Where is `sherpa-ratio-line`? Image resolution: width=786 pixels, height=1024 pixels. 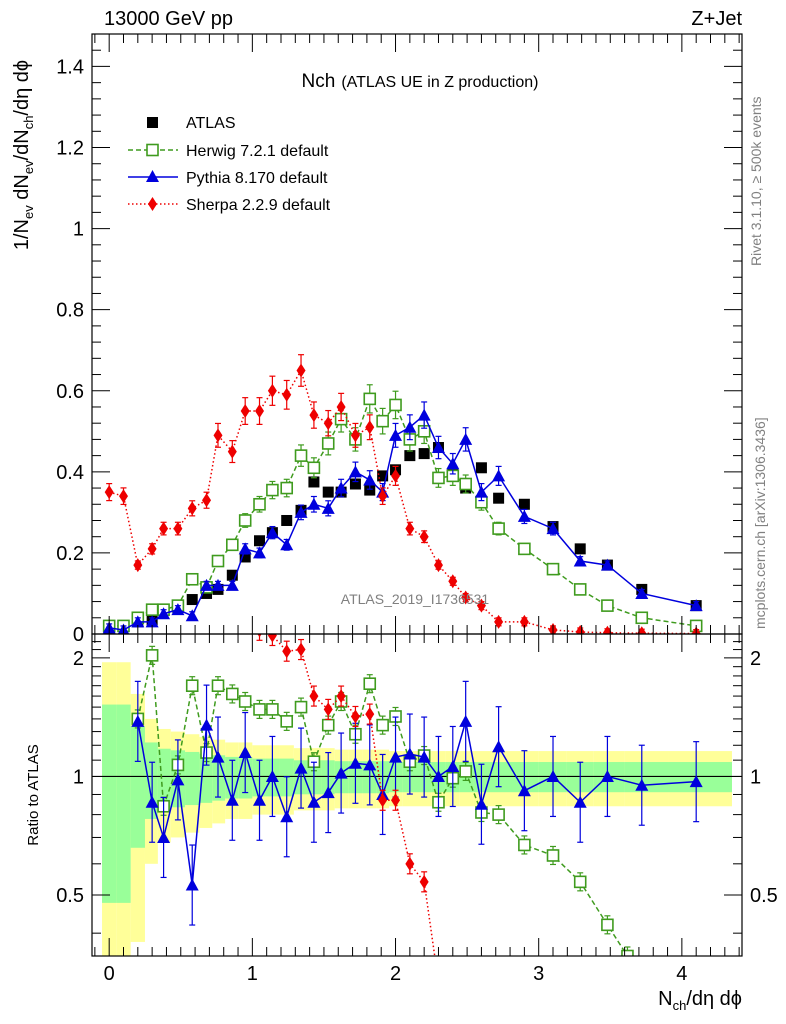
sherpa-ratio-line is located at coordinates (351, 795).